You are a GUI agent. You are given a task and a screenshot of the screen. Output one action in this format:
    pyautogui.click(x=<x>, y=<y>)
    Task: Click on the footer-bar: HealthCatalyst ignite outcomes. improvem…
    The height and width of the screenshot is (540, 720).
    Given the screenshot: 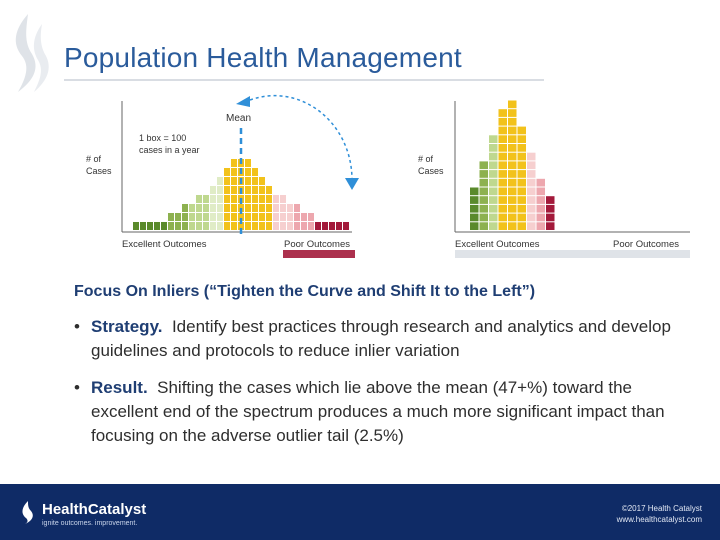 What is the action you would take?
    pyautogui.click(x=360, y=512)
    